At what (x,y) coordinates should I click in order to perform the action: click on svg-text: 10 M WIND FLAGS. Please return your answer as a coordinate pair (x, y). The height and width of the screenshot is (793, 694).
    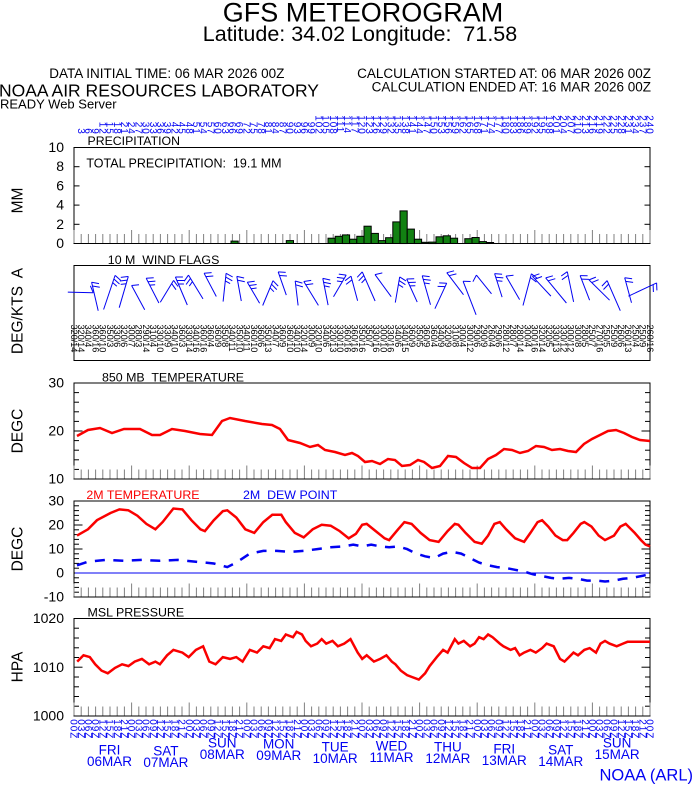
    Looking at the image, I should click on (164, 260).